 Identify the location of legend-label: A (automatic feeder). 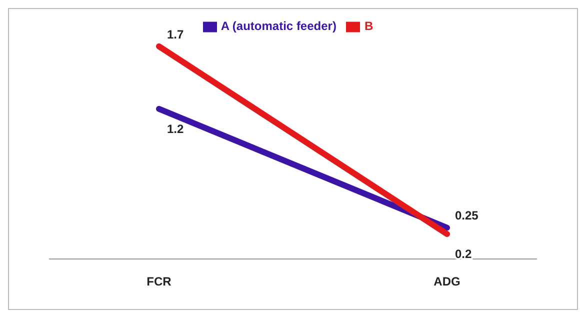
(278, 26).